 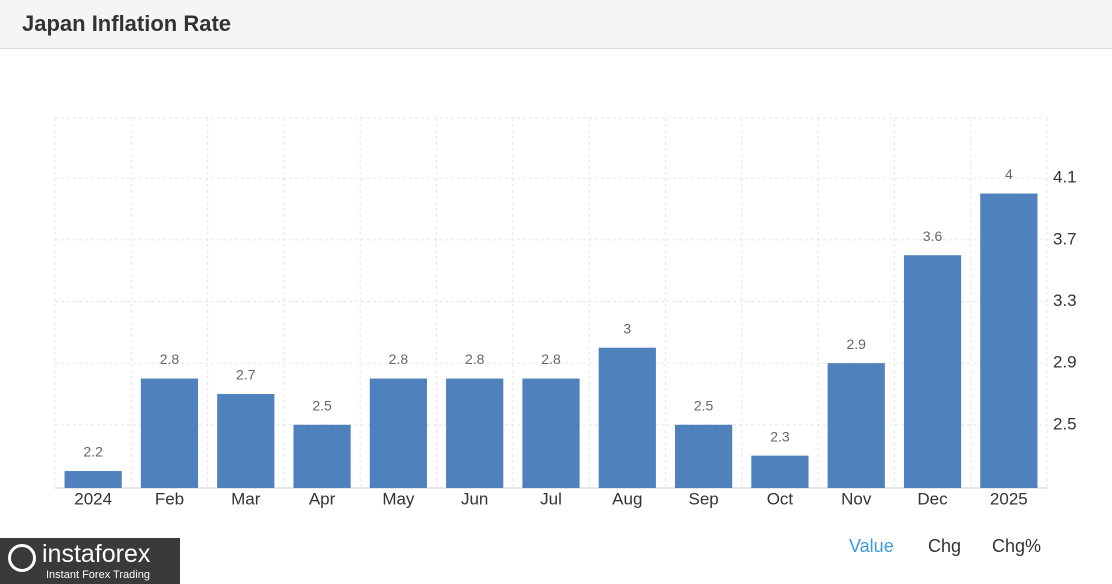 I want to click on y-tick-label: 4.1, so click(x=1065, y=177).